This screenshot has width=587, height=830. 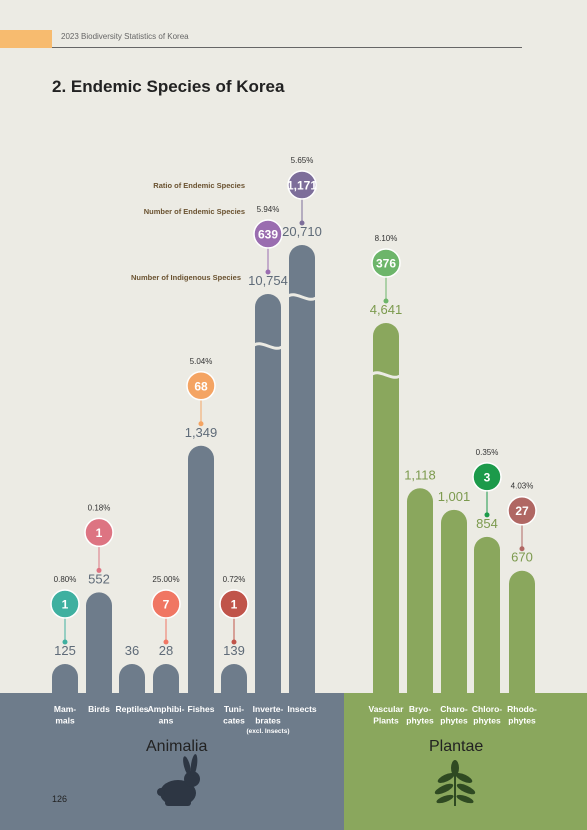 What do you see at coordinates (132, 650) in the screenshot?
I see `indigenous-label: 36` at bounding box center [132, 650].